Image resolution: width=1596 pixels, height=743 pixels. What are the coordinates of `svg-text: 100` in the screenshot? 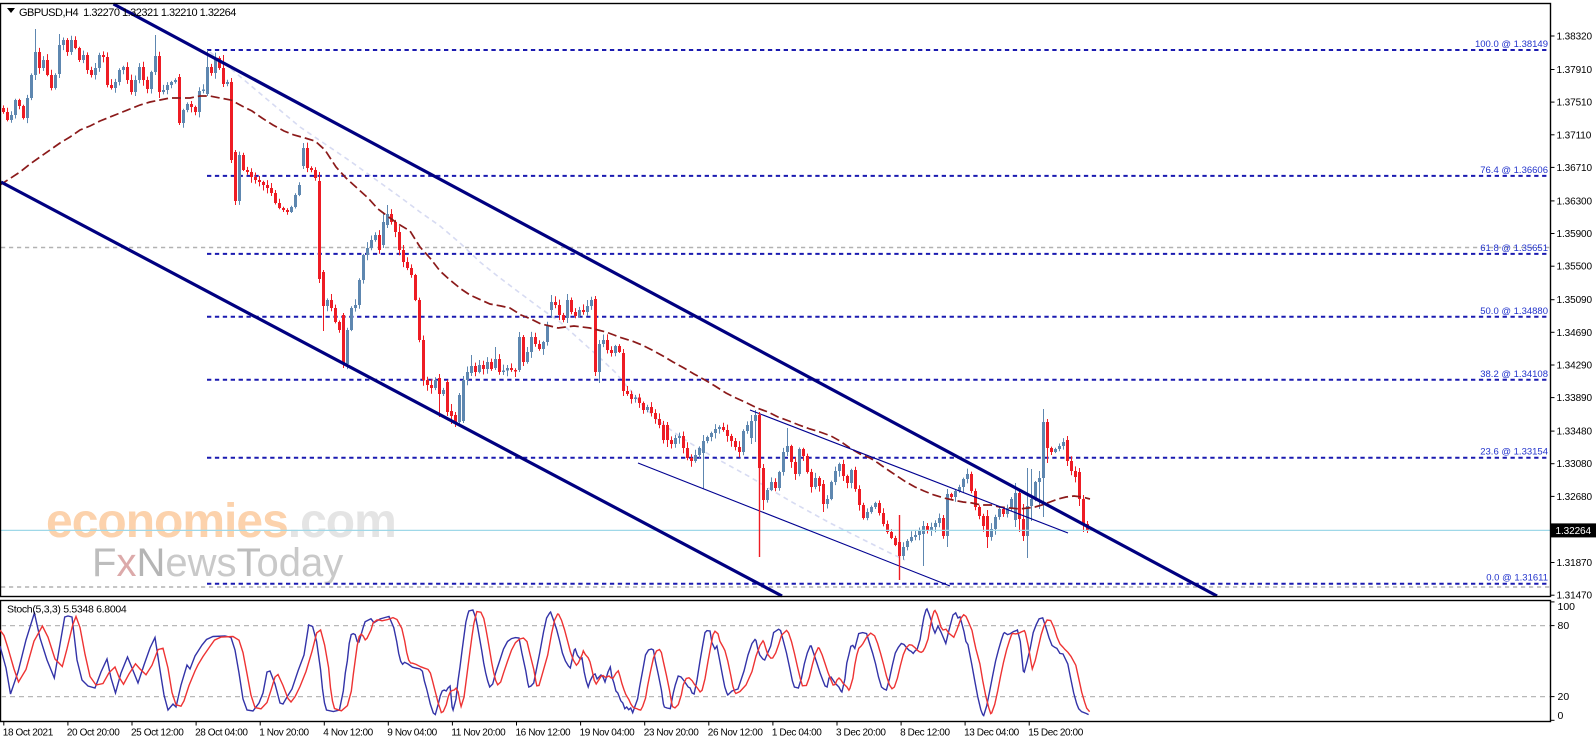 It's located at (1567, 607).